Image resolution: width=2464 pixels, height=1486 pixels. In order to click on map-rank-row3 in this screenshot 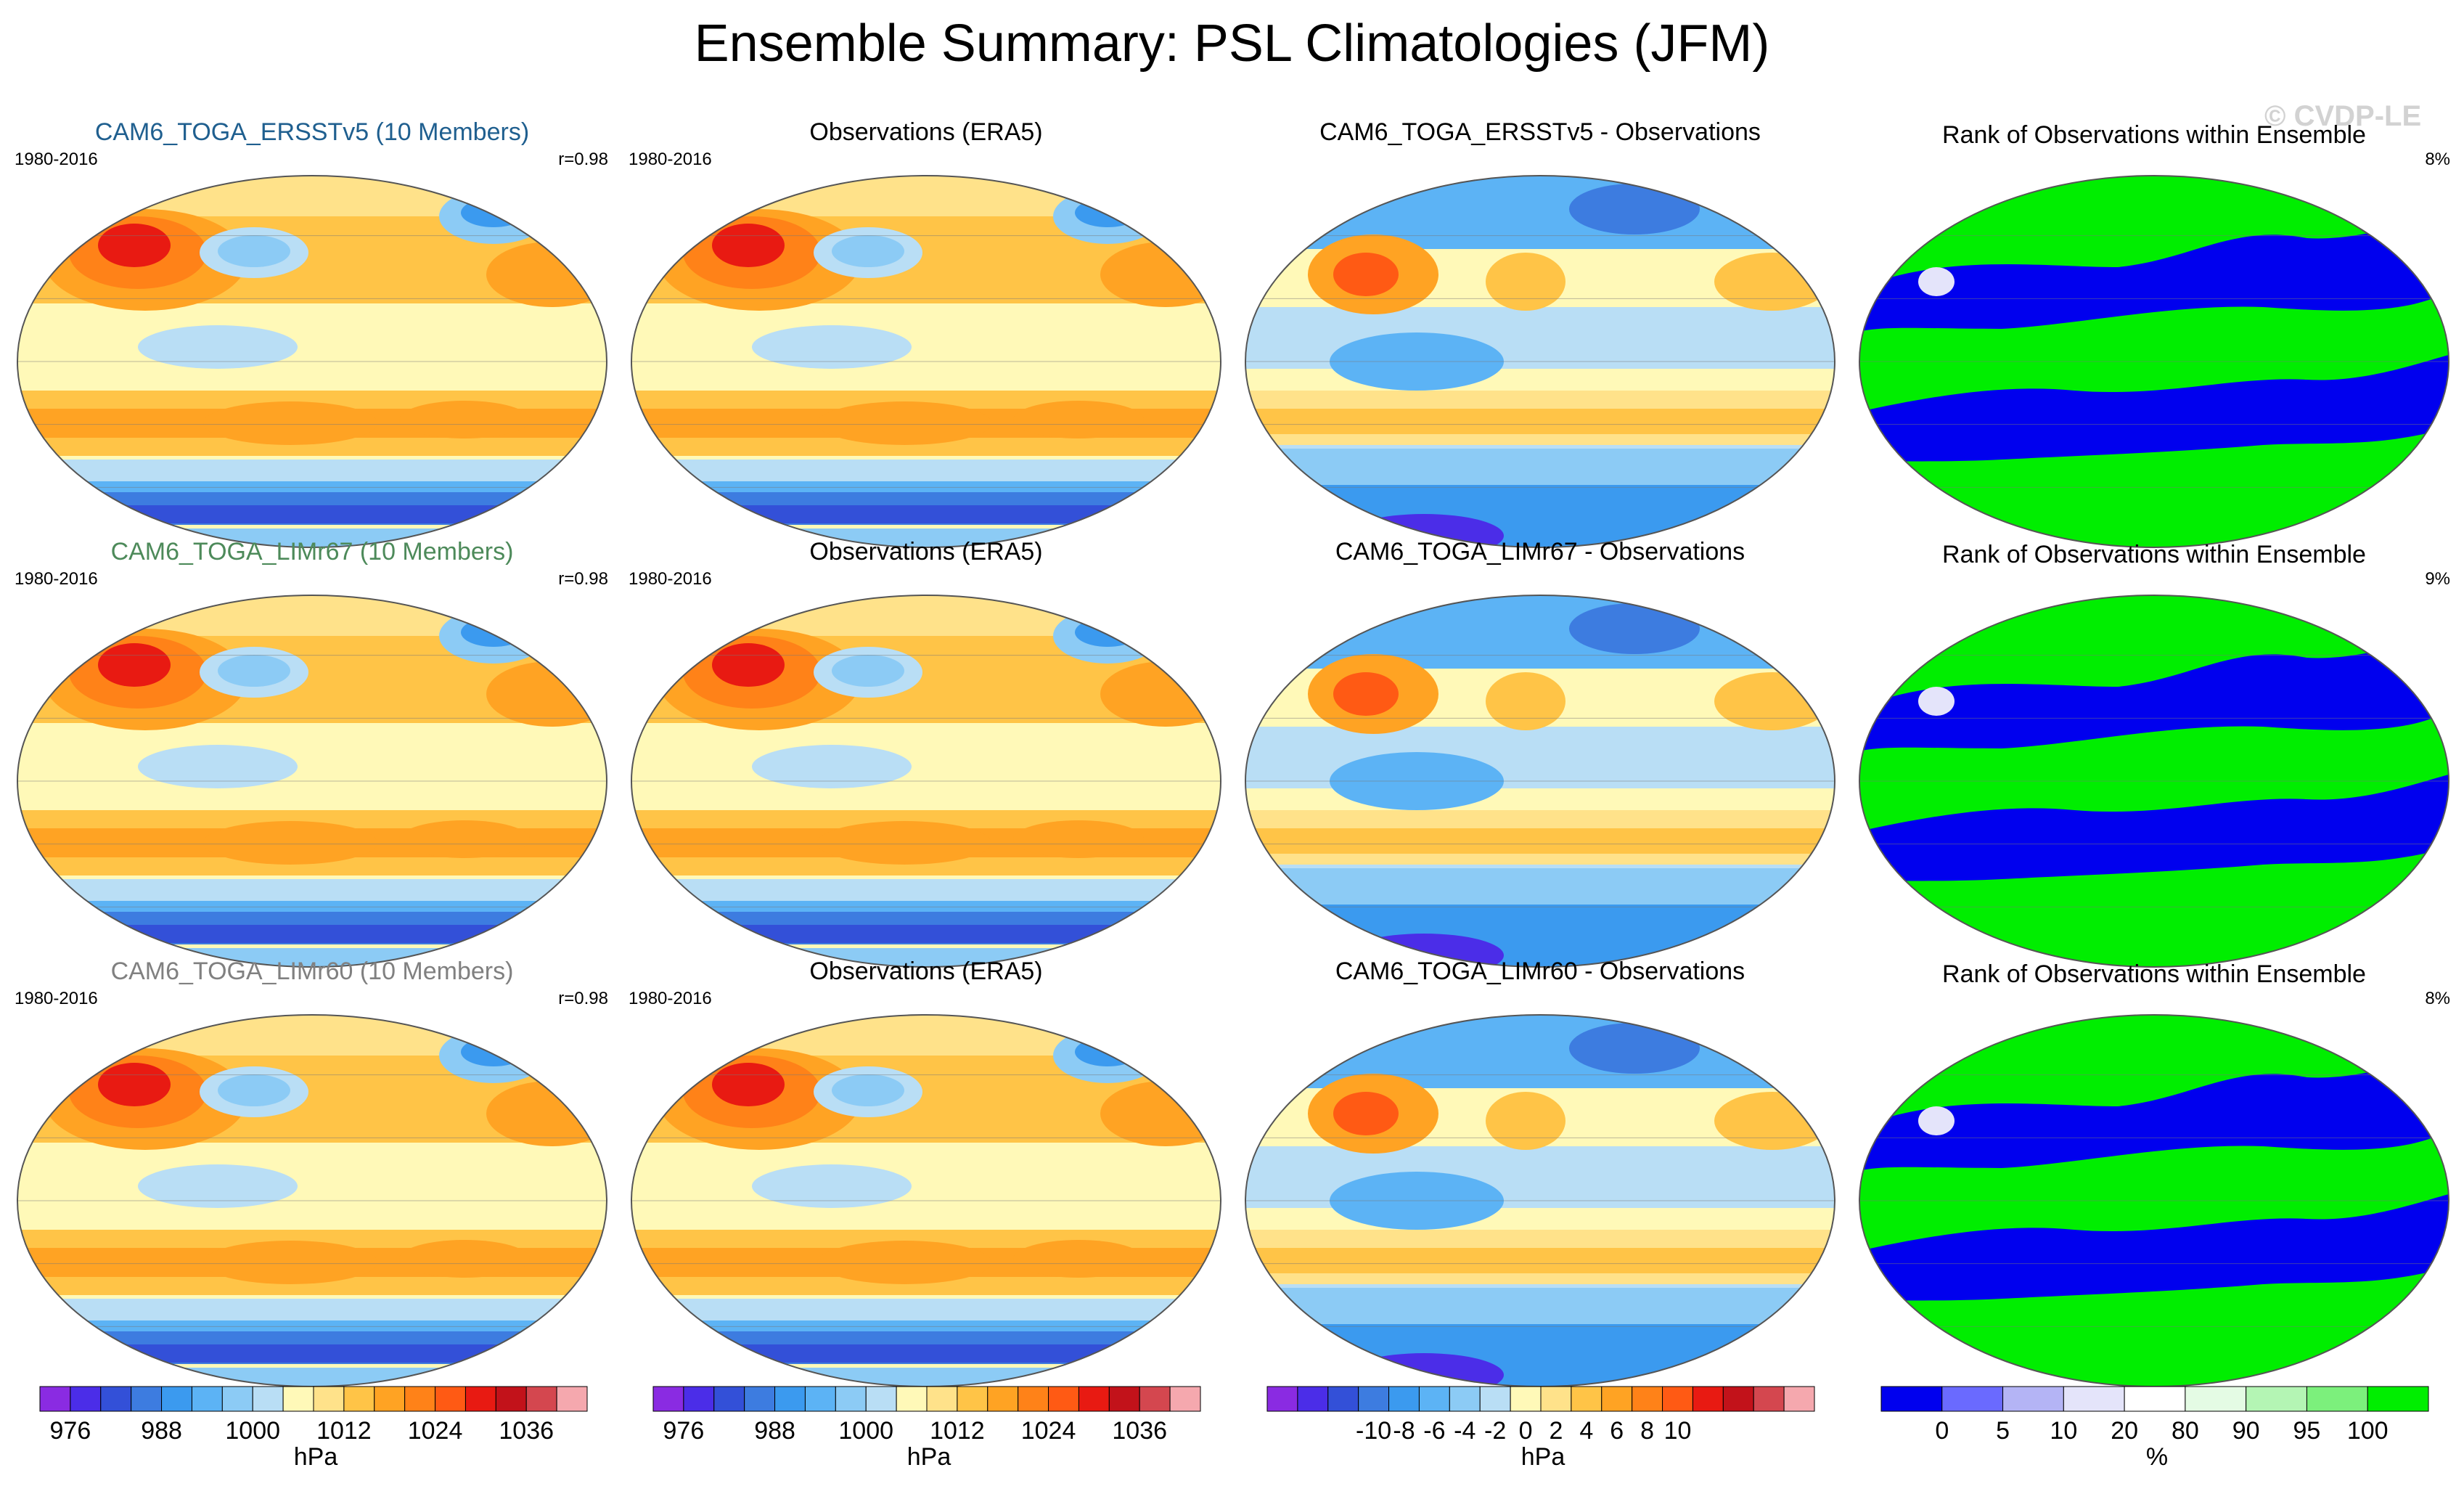, I will do `click(2154, 1201)`.